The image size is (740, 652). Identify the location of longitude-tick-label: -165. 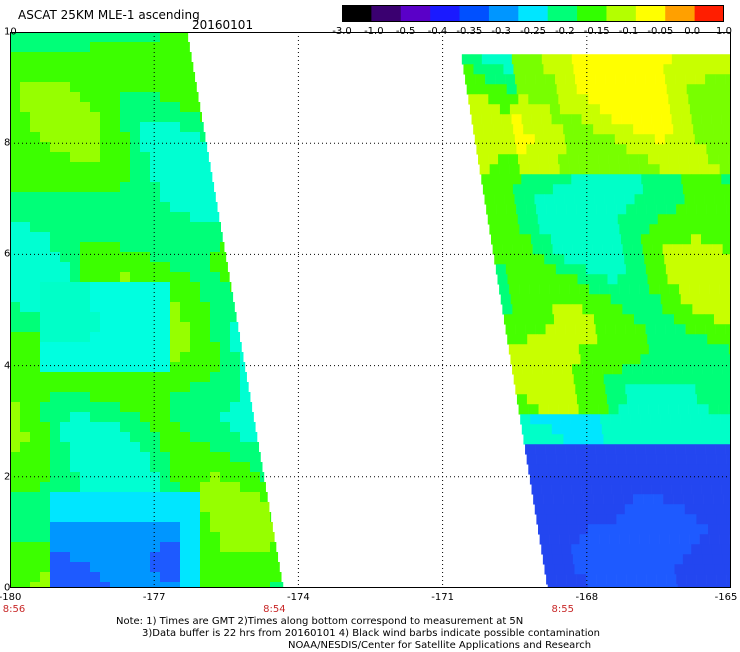
(726, 597).